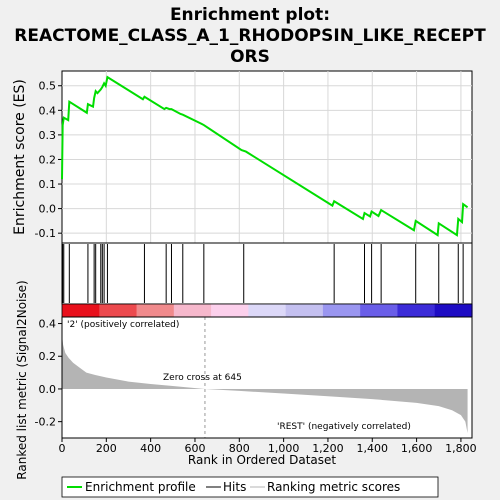 Image resolution: width=500 pixels, height=500 pixels. I want to click on metric-x-tick-label: 0, so click(62, 448).